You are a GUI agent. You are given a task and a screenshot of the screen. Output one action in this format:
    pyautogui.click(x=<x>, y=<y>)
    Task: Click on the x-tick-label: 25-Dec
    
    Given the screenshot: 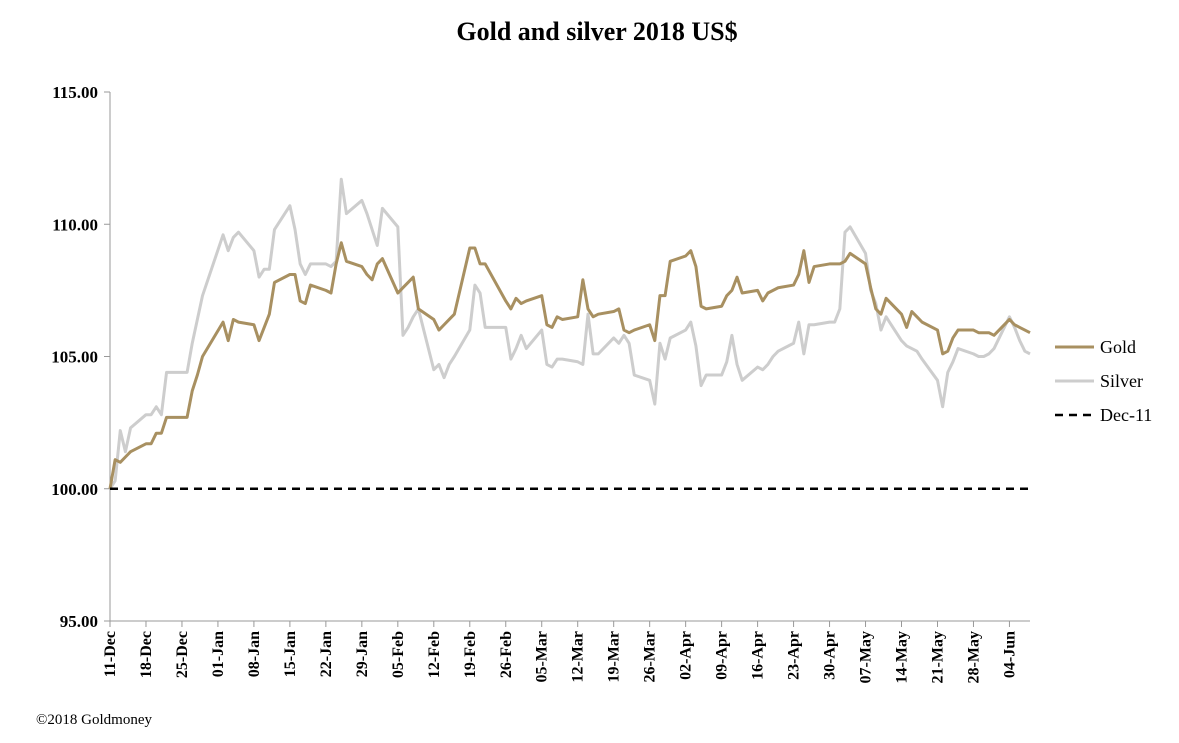 What is the action you would take?
    pyautogui.click(x=182, y=654)
    